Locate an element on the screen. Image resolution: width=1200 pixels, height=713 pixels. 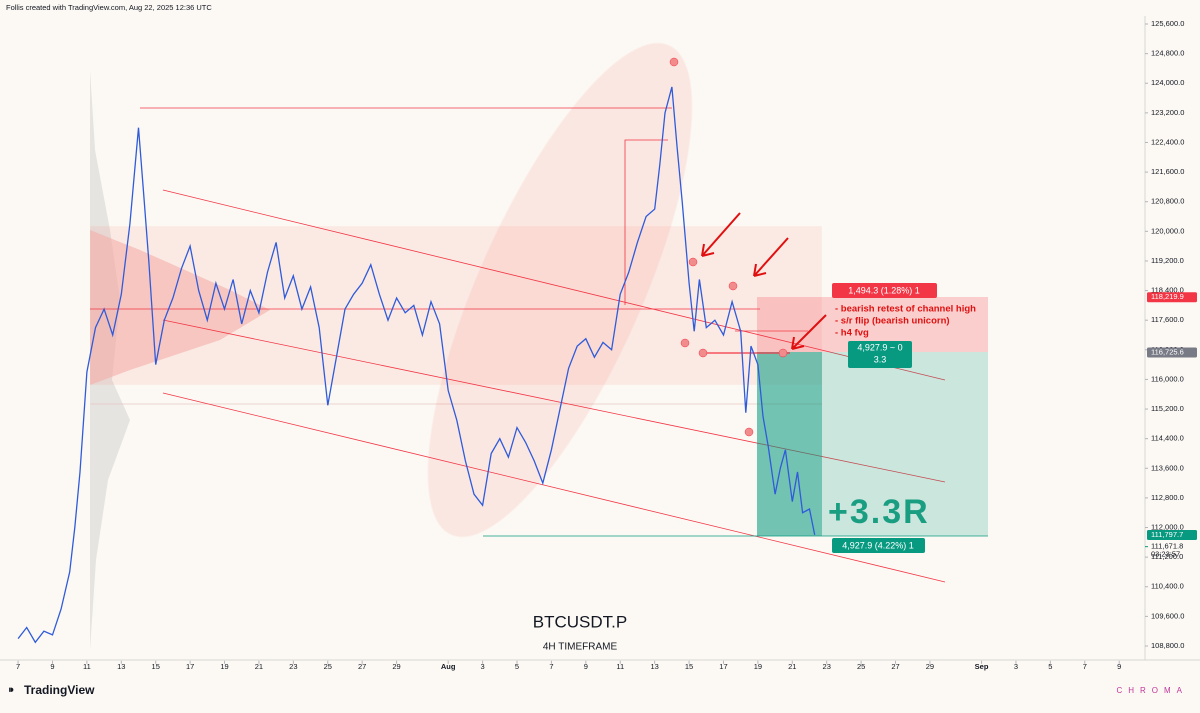
risk-label: 1,494.3 (1.28%) 1 is located at coordinates (884, 290).